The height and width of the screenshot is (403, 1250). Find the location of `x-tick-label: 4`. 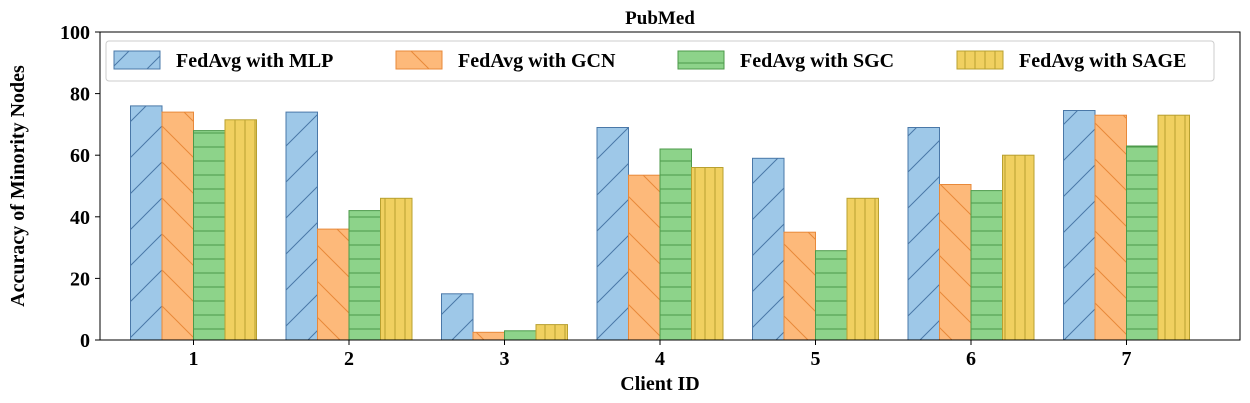

x-tick-label: 4 is located at coordinates (660, 359).